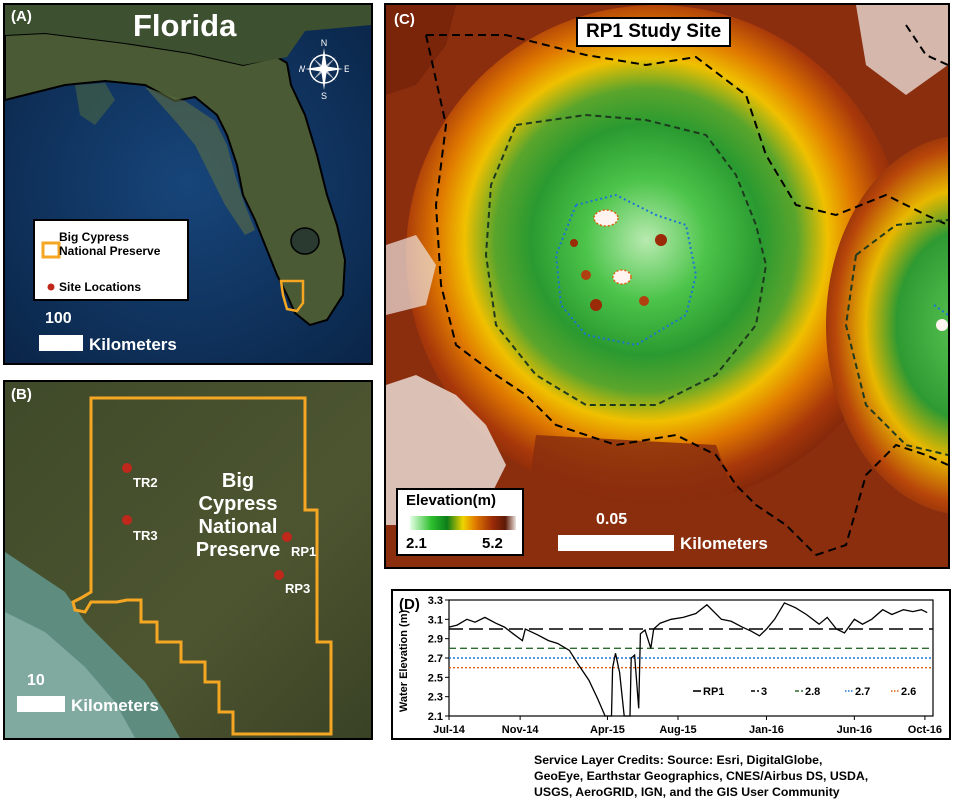 This screenshot has height=807, width=955. Describe the element at coordinates (127, 520) in the screenshot. I see `site-marker-tr3` at that location.